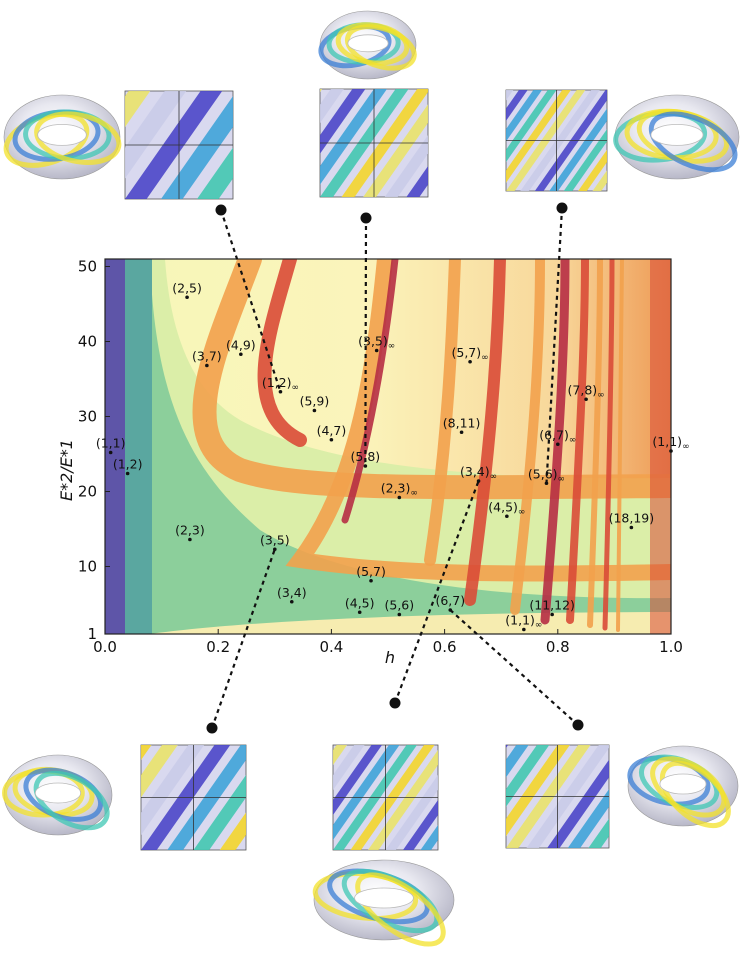  Describe the element at coordinates (138, 446) in the screenshot. I see `teal-band` at that location.